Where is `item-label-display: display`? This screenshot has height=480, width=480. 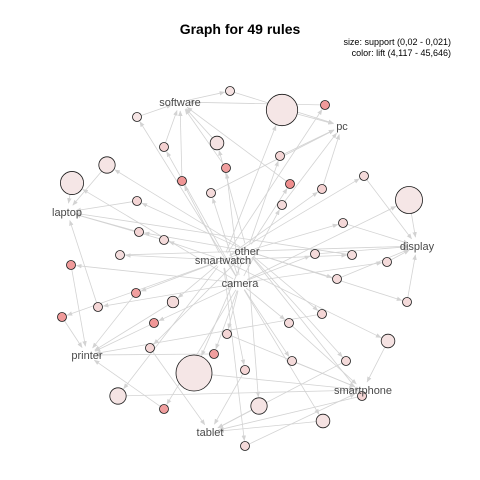
item-label-display: display is located at coordinates (417, 247).